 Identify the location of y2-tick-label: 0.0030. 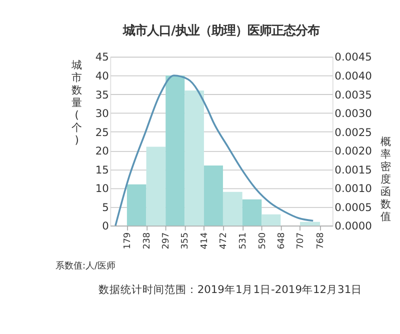
(353, 113).